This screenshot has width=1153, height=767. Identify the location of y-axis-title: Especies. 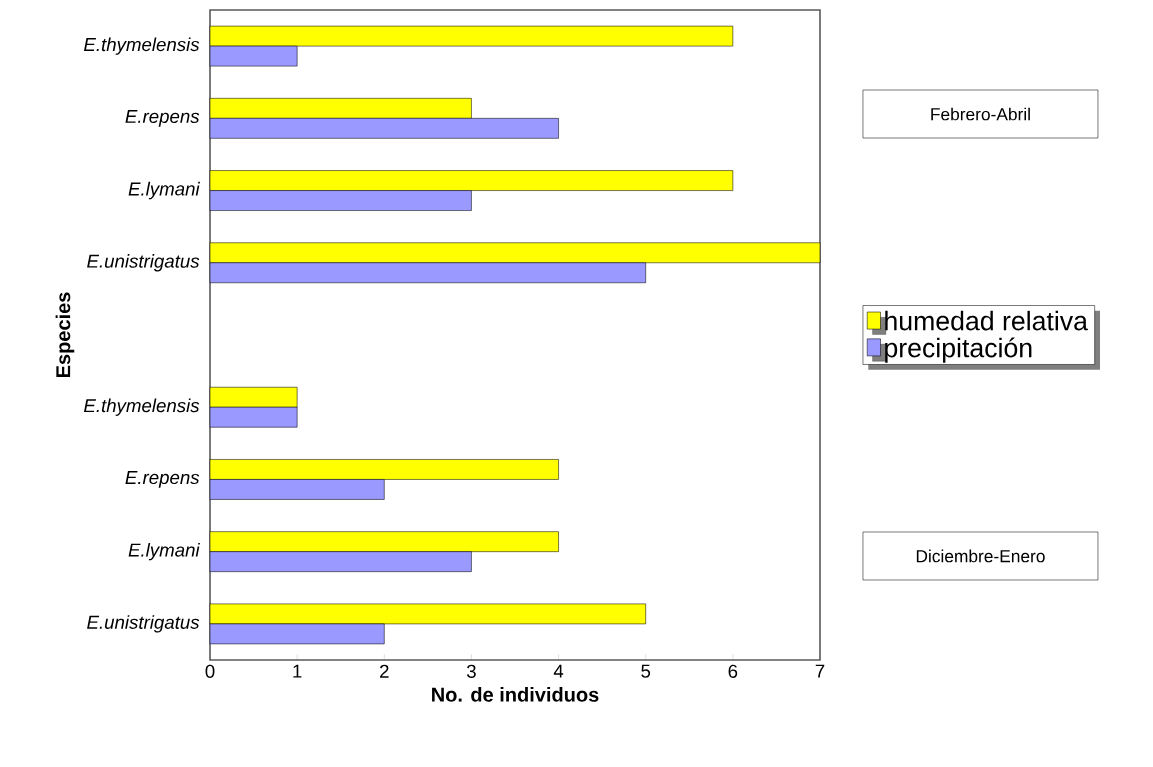
(65, 335).